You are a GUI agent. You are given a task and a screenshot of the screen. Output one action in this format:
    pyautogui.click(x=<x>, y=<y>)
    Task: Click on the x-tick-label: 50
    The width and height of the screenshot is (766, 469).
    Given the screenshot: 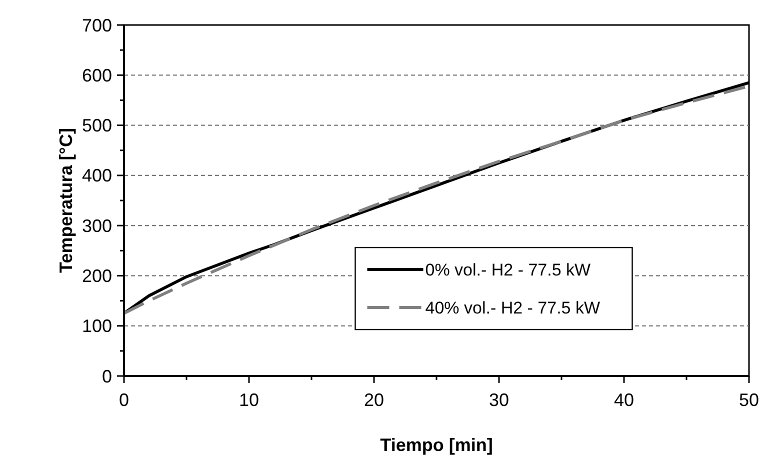 What is the action you would take?
    pyautogui.click(x=749, y=400)
    